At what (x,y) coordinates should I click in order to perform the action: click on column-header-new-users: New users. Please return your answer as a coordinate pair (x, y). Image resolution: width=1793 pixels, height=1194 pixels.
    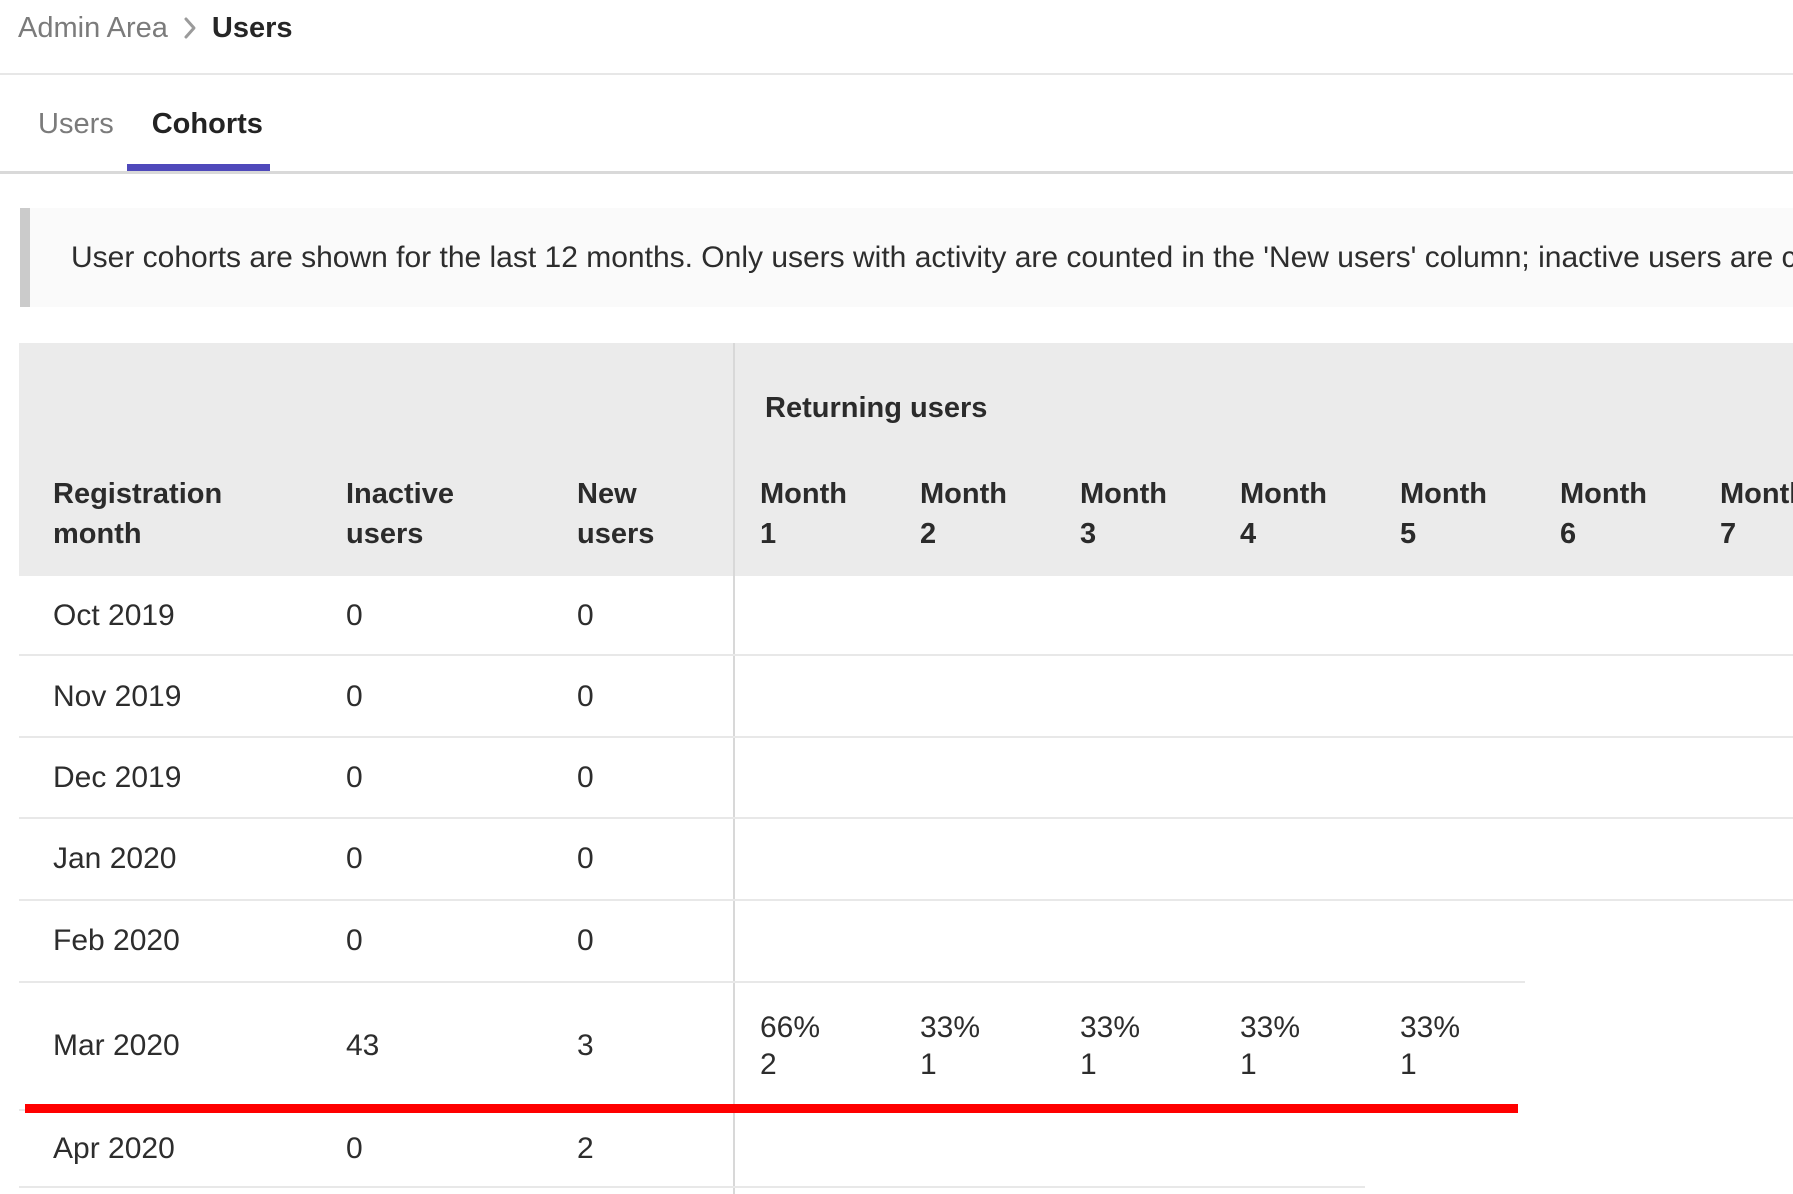
    Looking at the image, I should click on (616, 514).